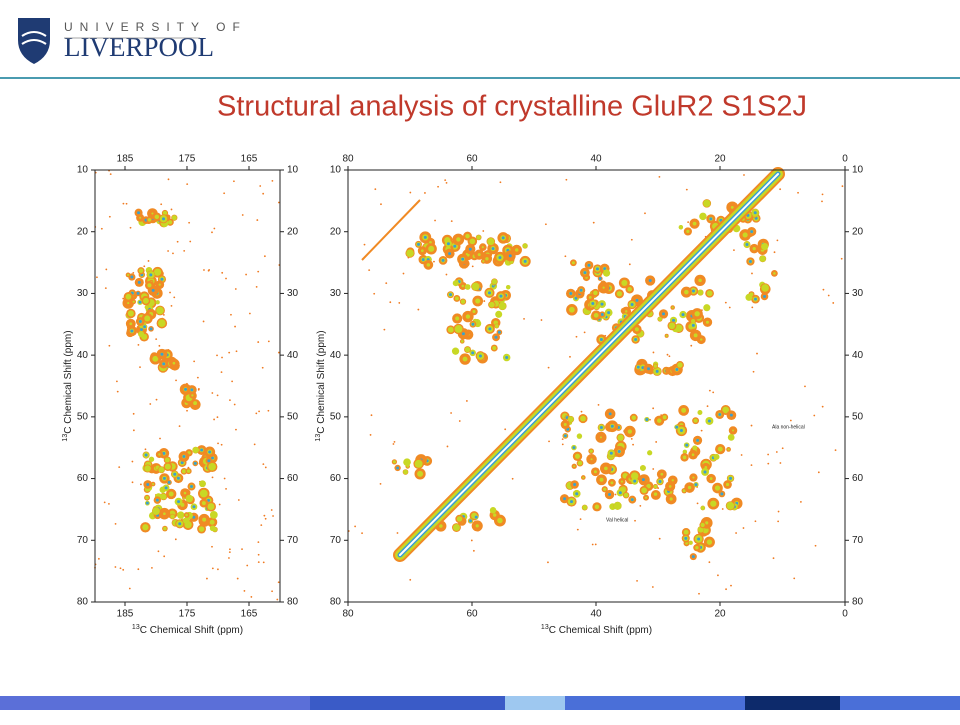 This screenshot has width=960, height=725. Describe the element at coordinates (136, 627) in the screenshot. I see `superscript: 13` at that location.